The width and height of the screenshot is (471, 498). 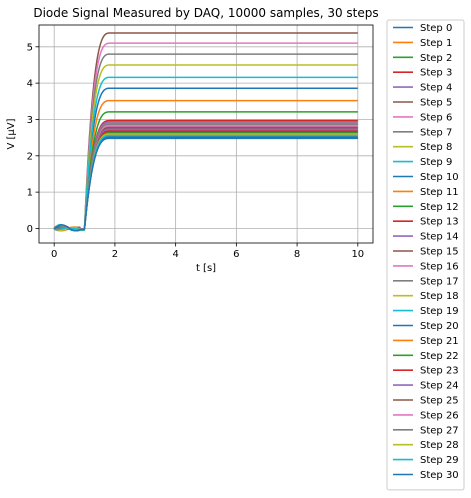 What do you see at coordinates (436, 103) in the screenshot?
I see `legend-label: Step 5` at bounding box center [436, 103].